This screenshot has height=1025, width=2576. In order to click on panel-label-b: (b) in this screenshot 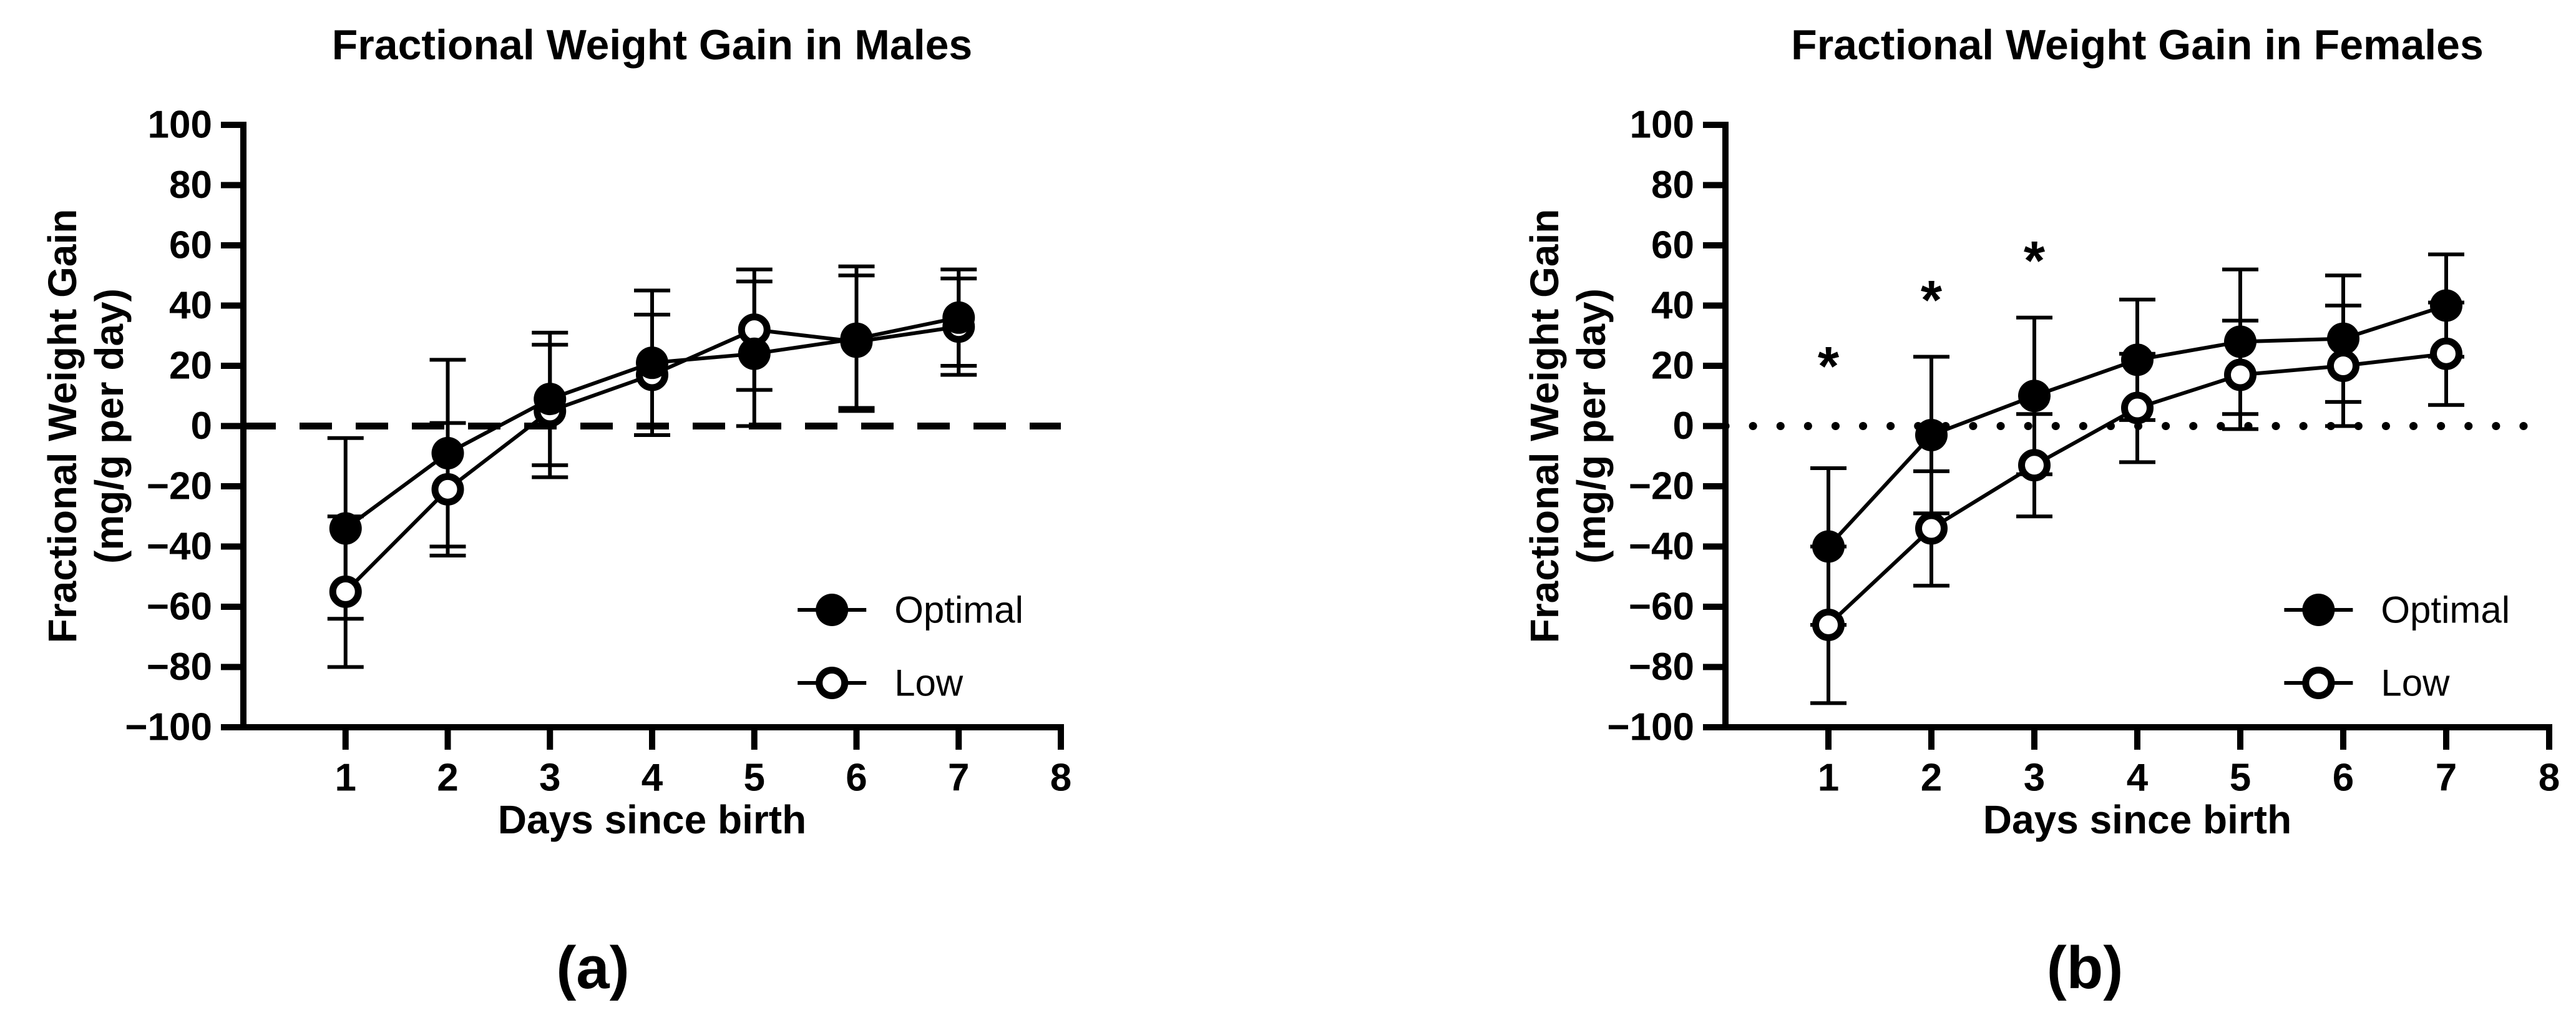, I will do `click(2085, 967)`.